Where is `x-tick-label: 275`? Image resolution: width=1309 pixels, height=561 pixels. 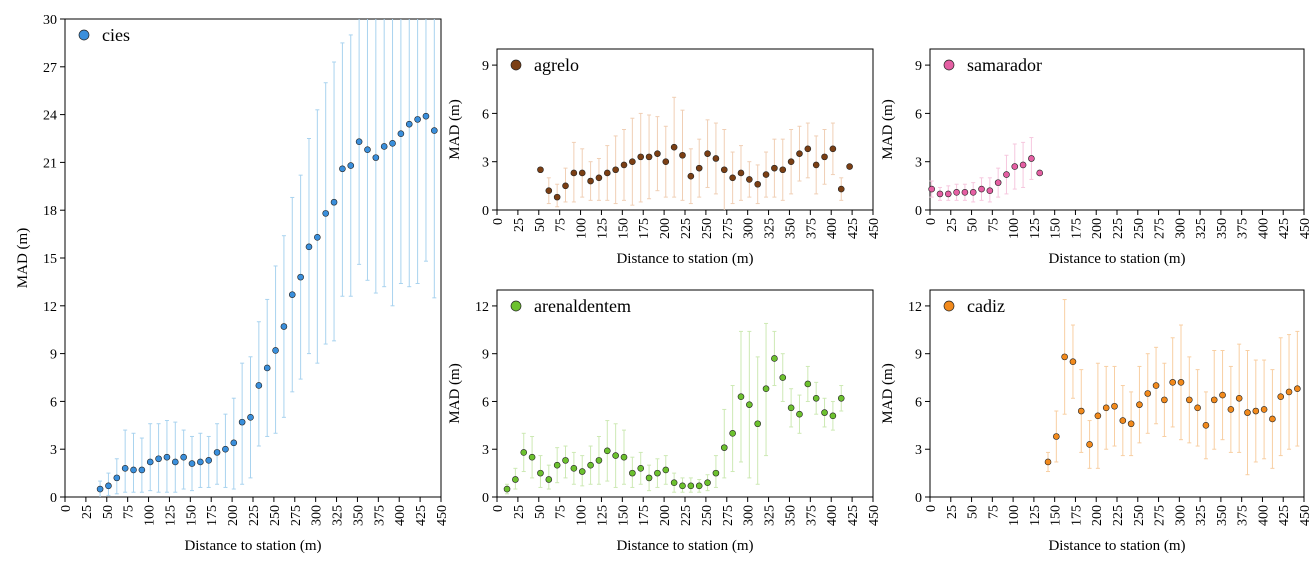
x-tick-label: 275 is located at coordinates (728, 228).